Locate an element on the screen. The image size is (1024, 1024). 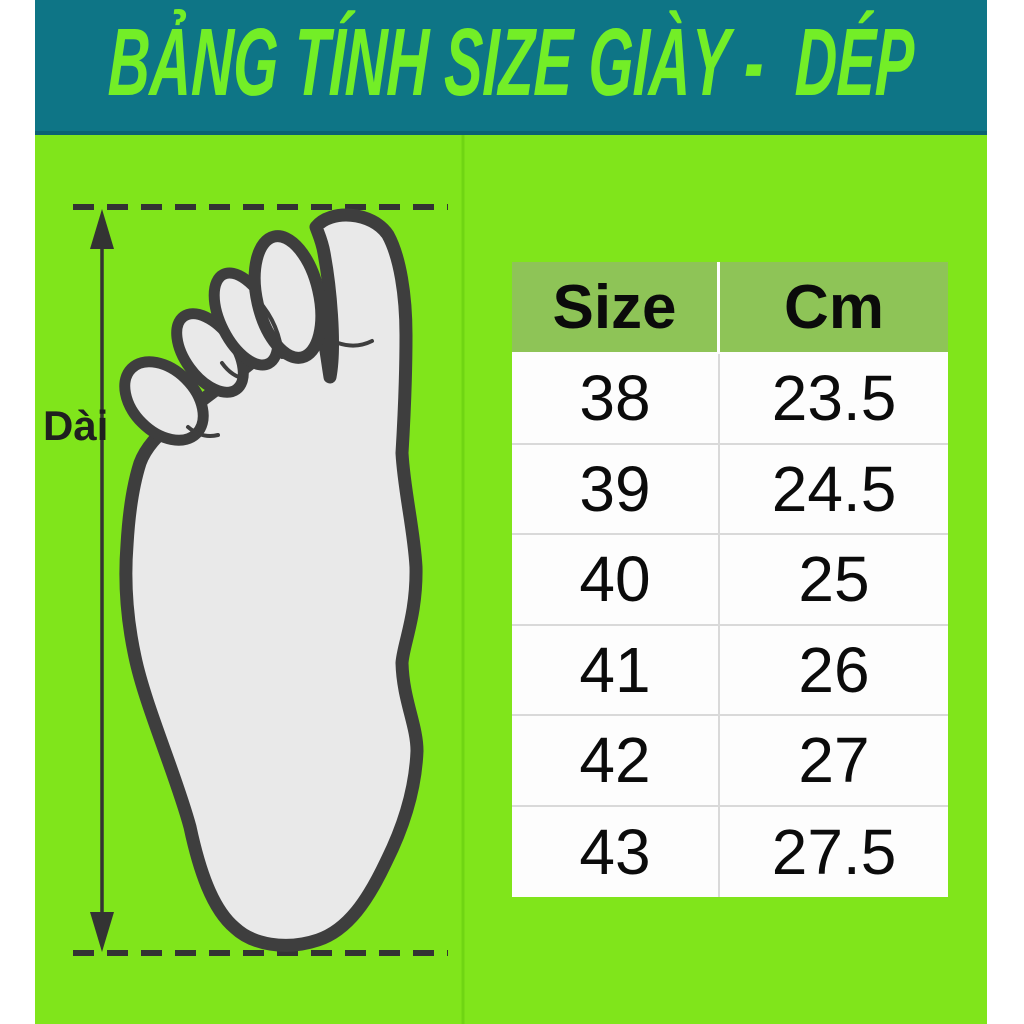
length-arrow is located at coordinates (102, 580).